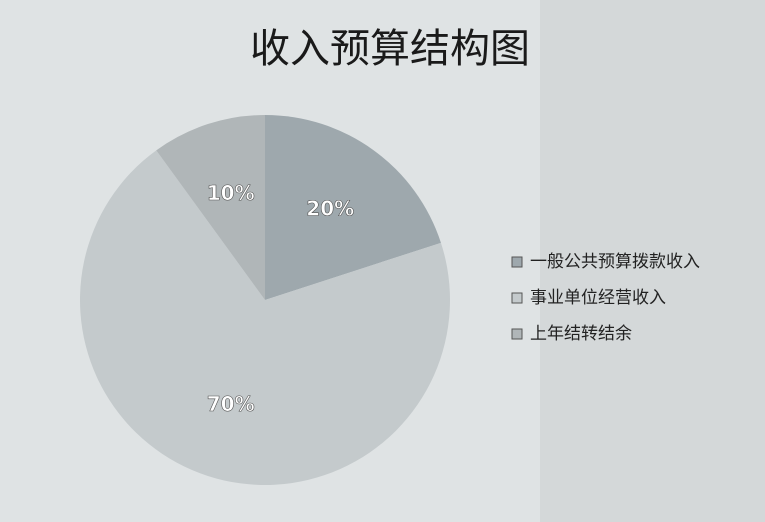  I want to click on data-label: 10%, so click(231, 193).